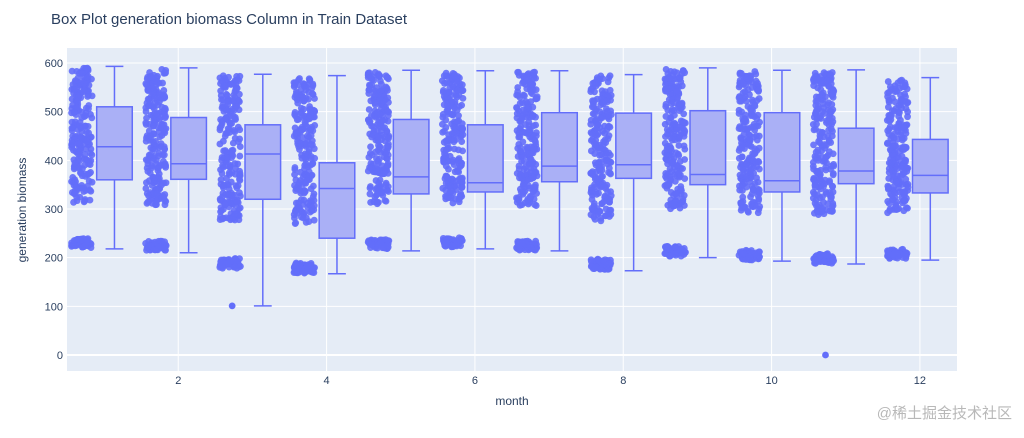 This screenshot has width=1024, height=438. What do you see at coordinates (54, 259) in the screenshot?
I see `y-tick-label: 200` at bounding box center [54, 259].